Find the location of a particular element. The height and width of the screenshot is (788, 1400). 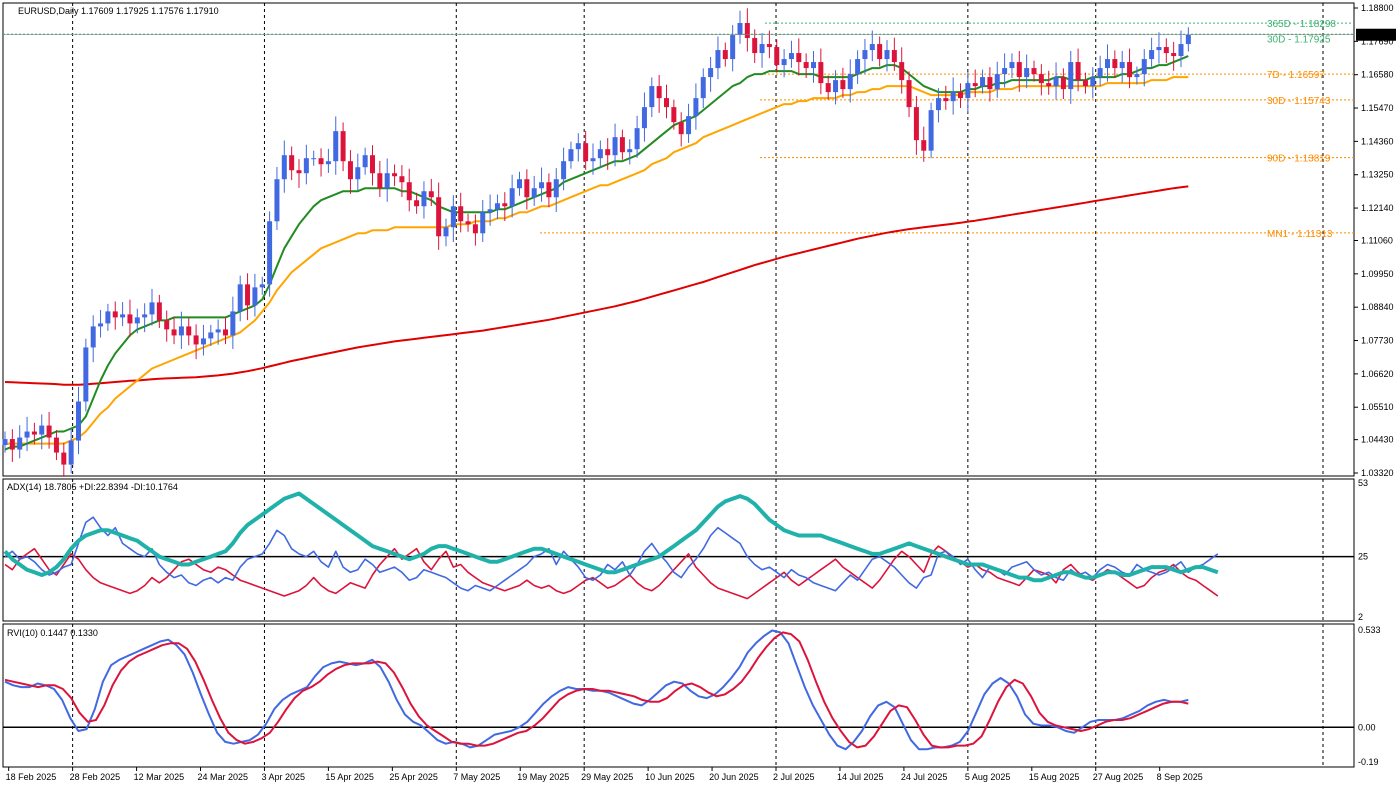

time-tick-label: 24 Jul 2025 is located at coordinates (924, 777).